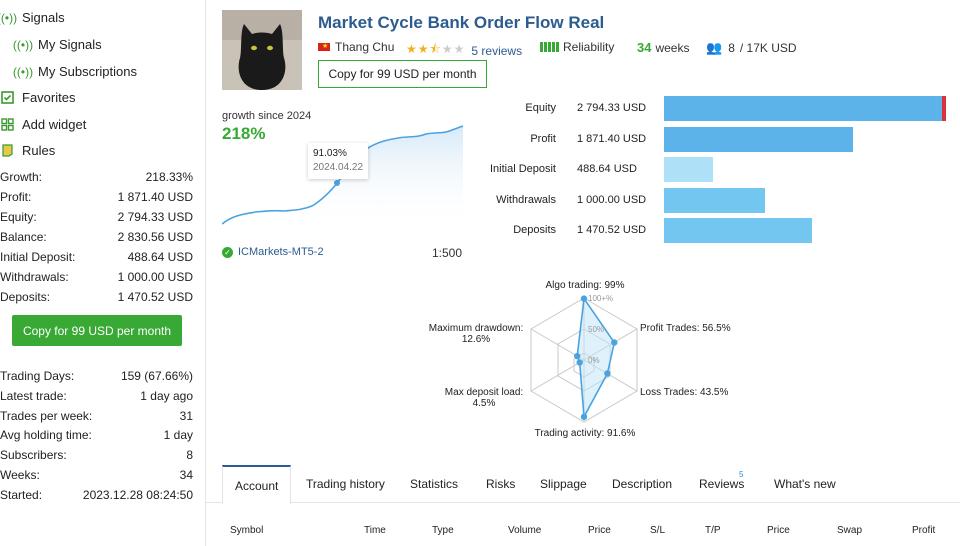 This screenshot has height=546, width=960. Describe the element at coordinates (805, 484) in the screenshot. I see `tab-whats-new: What's new` at that location.